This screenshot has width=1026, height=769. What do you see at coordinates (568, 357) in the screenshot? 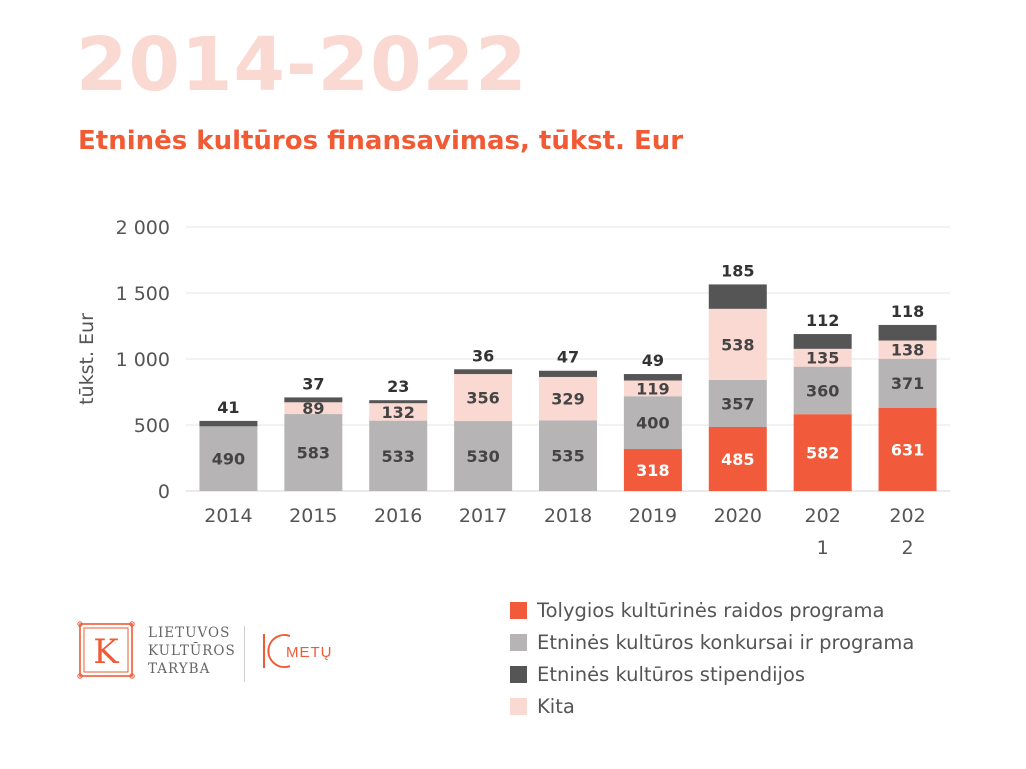
I see `data-label: 47` at bounding box center [568, 357].